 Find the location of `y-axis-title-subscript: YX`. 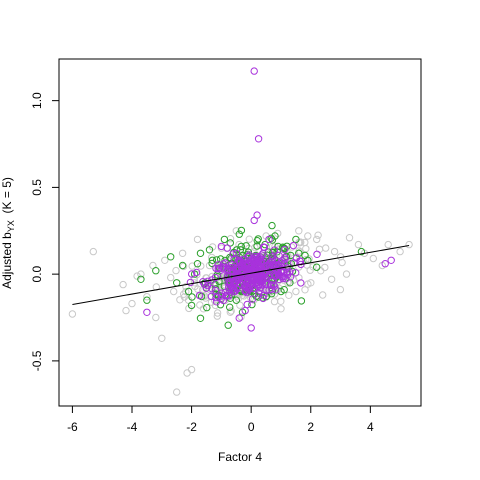

y-axis-title-subscript: YX is located at coordinates (11, 226).